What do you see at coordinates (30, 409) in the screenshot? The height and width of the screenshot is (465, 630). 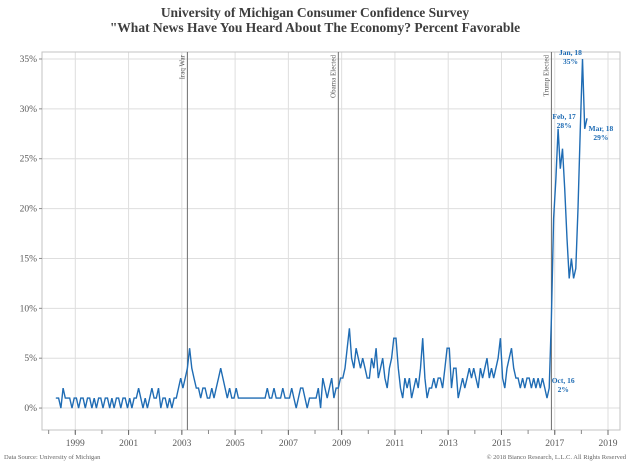 I see `y-tick-label: 0%` at bounding box center [30, 409].